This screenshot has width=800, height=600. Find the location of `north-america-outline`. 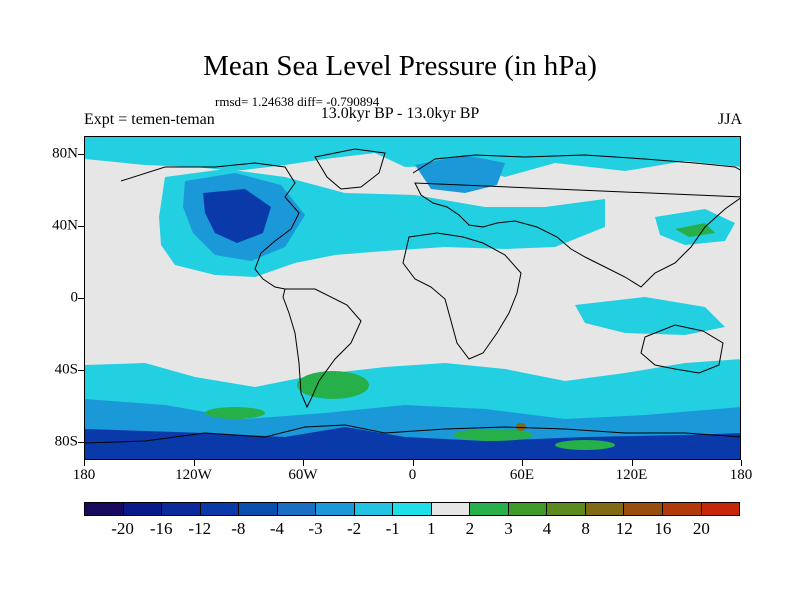

north-america-outline is located at coordinates (210, 226).